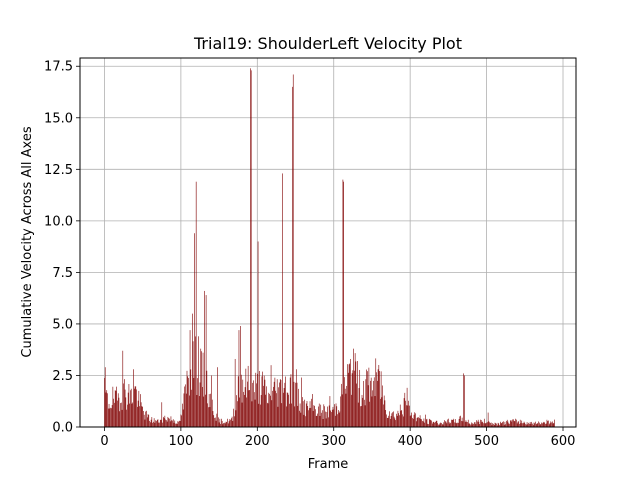  I want to click on y-tick-label: 0.0, so click(62, 428).